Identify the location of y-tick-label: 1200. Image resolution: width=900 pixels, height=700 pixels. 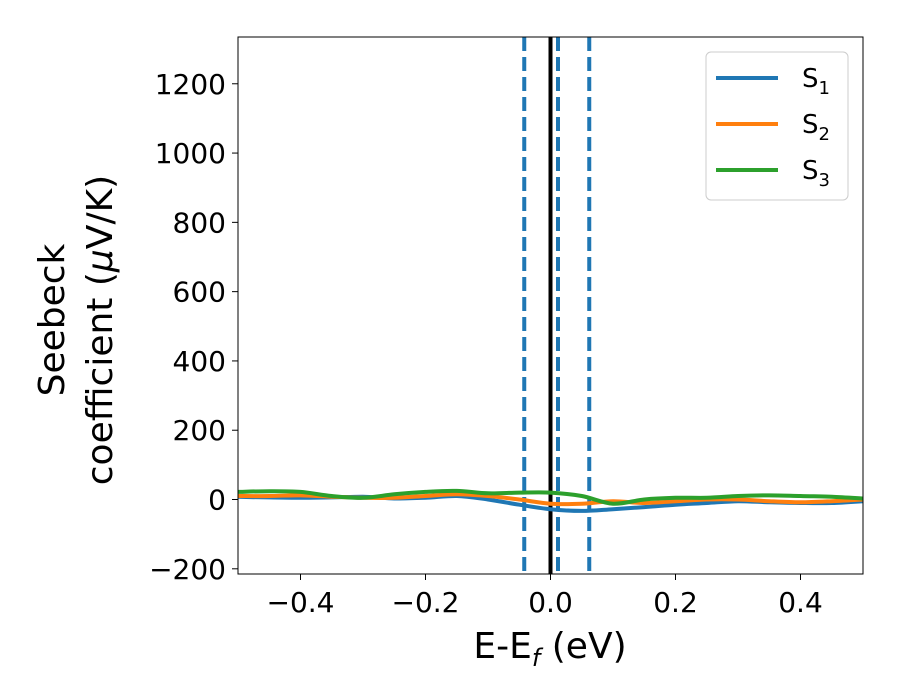
(190, 84).